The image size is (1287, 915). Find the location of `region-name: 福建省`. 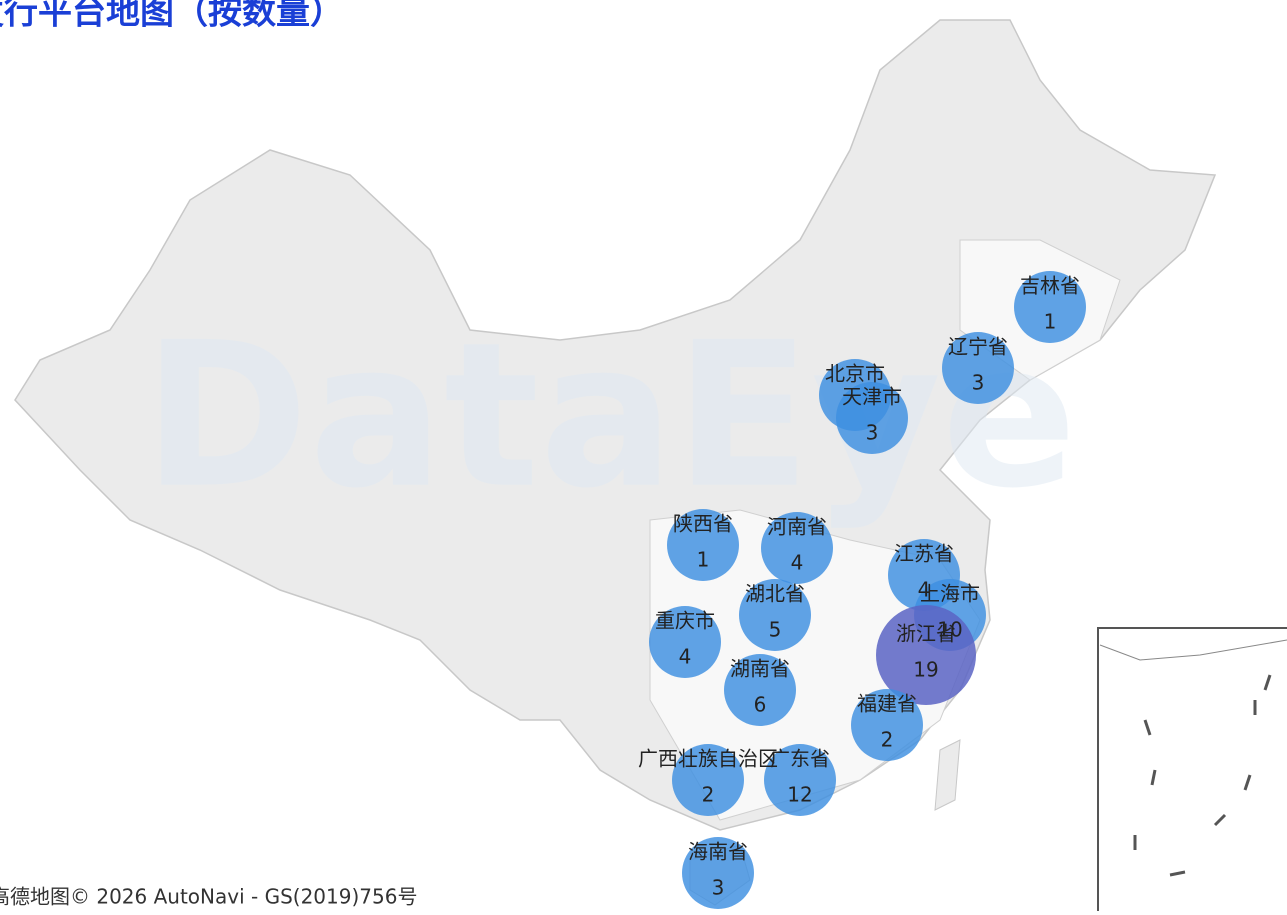

region-name: 福建省 is located at coordinates (887, 704).